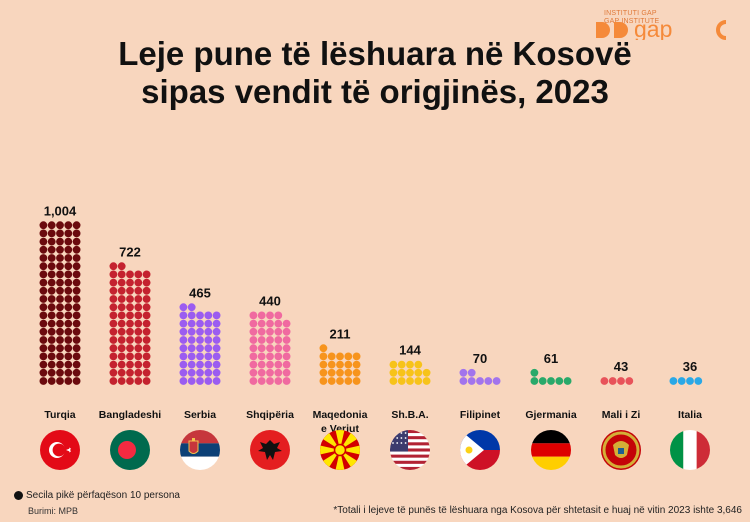  I want to click on bangladesh-flag-icon, so click(130, 450).